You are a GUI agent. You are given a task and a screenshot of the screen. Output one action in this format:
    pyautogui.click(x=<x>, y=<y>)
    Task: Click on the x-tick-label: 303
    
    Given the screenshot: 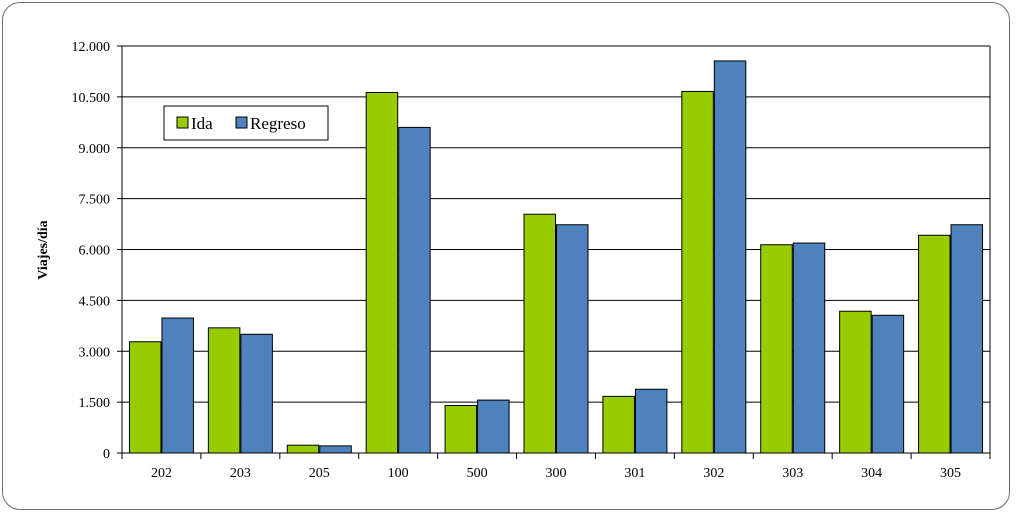 What is the action you would take?
    pyautogui.click(x=792, y=473)
    